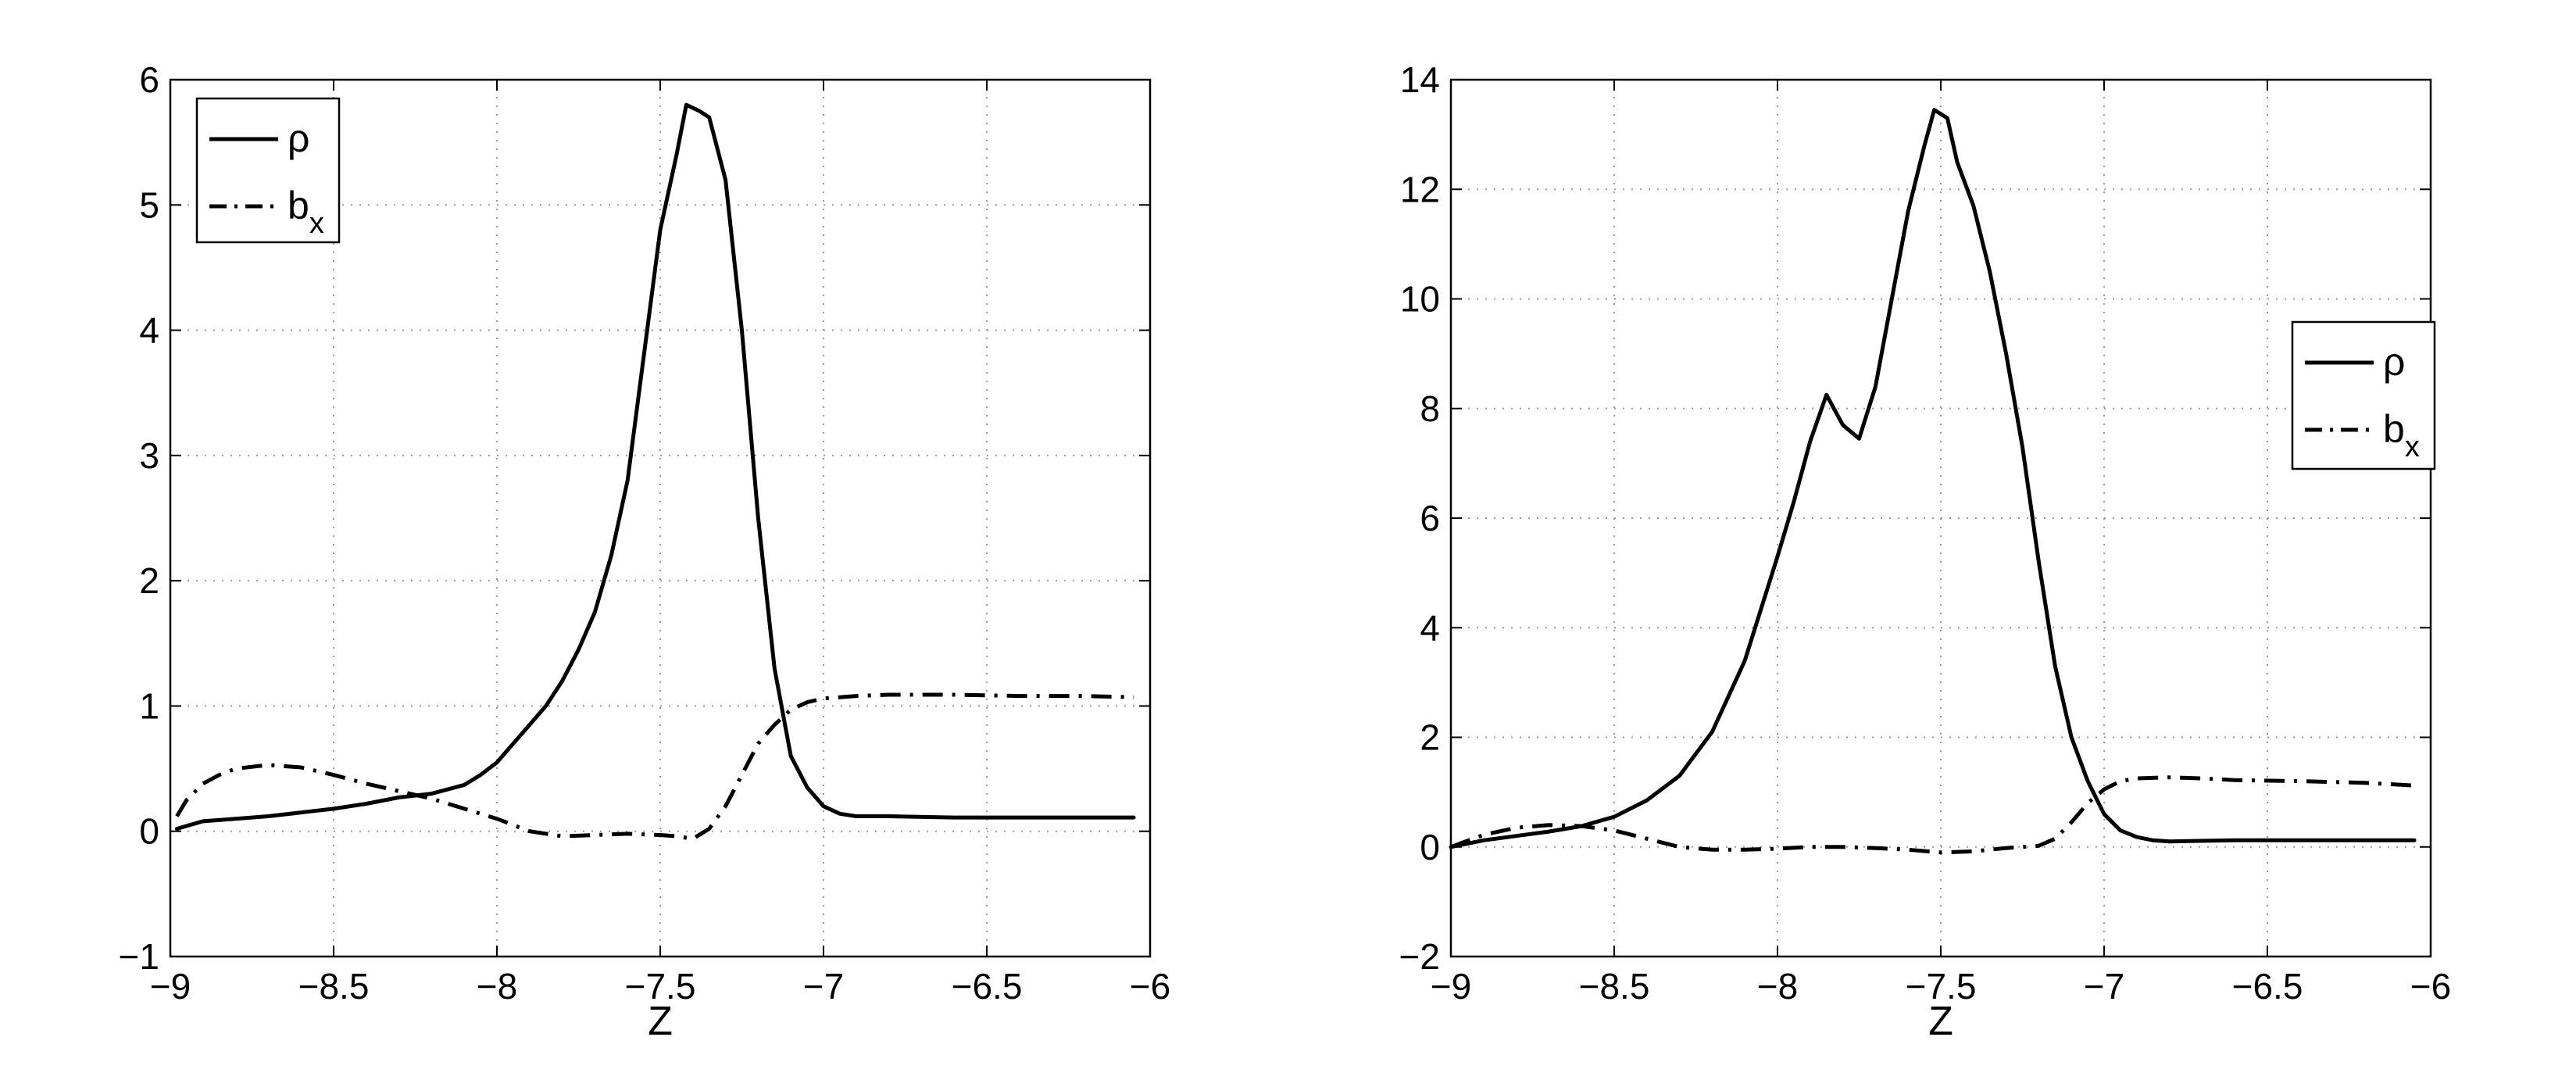 Image resolution: width=2576 pixels, height=1080 pixels. What do you see at coordinates (1420, 79) in the screenshot?
I see `y-tick-label: 14` at bounding box center [1420, 79].